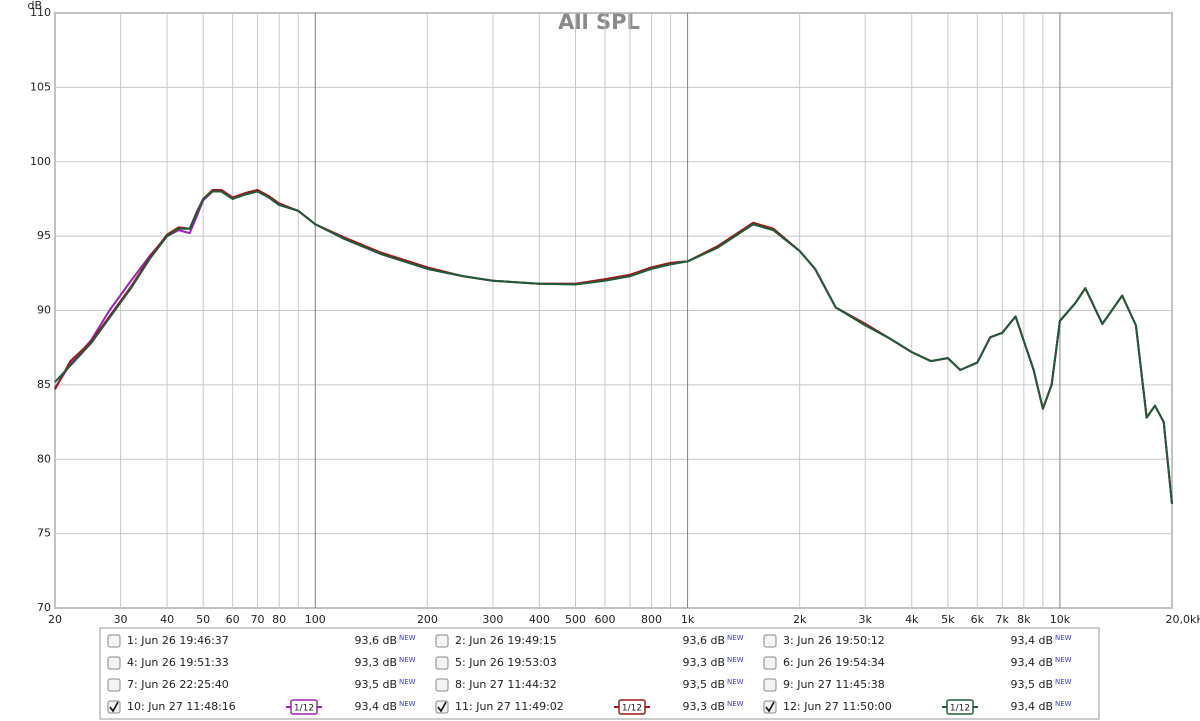  I want to click on legend-label: 4: Jun 26 19:51:33, so click(178, 662).